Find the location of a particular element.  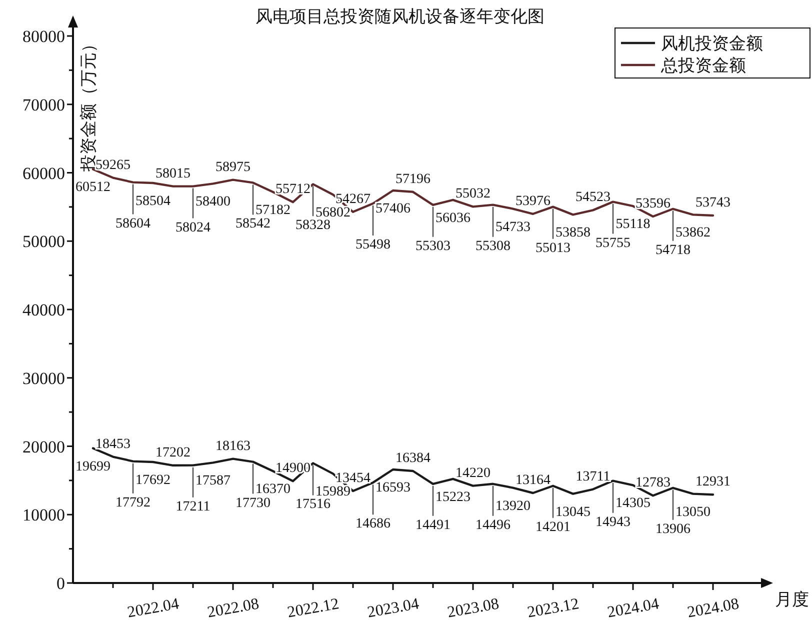

data-label: 55308 is located at coordinates (493, 246).